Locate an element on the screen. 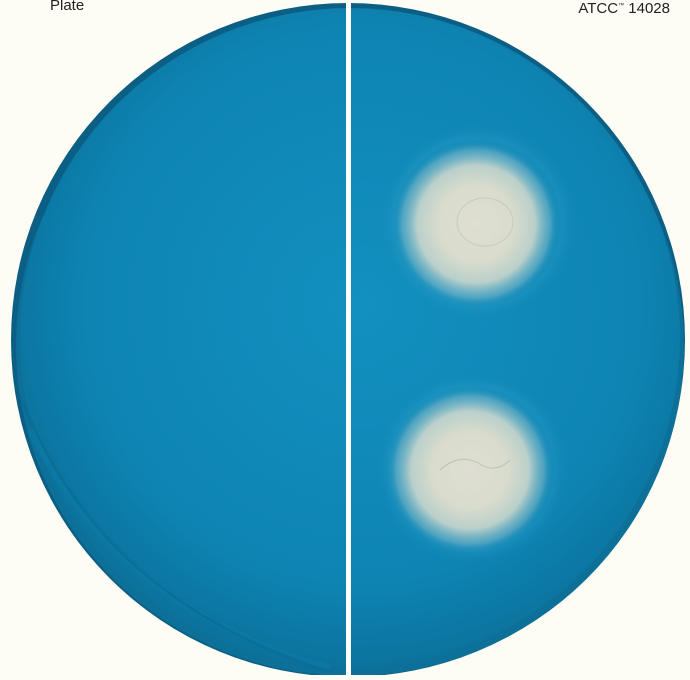 The image size is (690, 680). colony-top is located at coordinates (478, 222).